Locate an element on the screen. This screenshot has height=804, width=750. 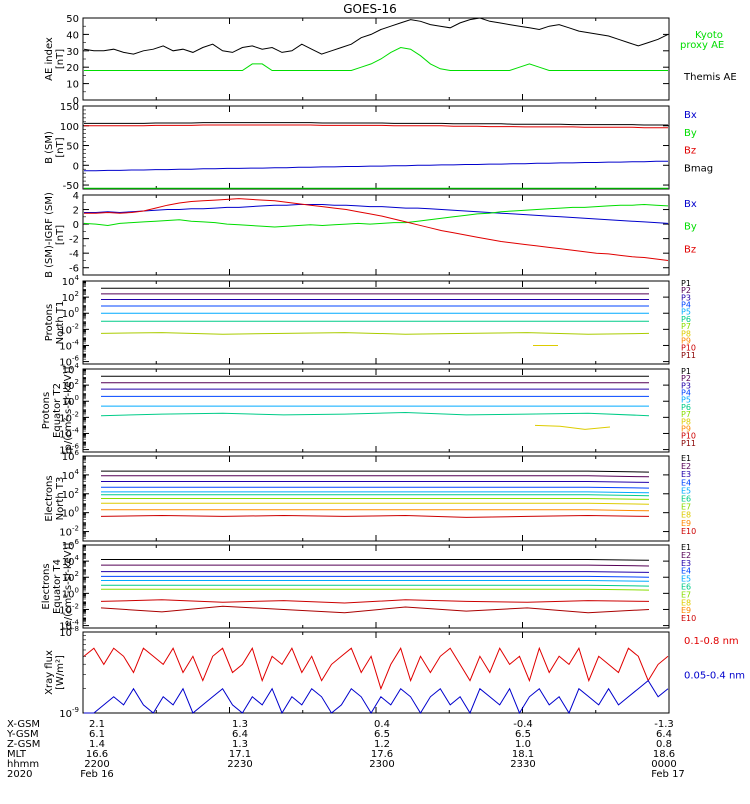
legend-entry: P4 is located at coordinates (686, 393).